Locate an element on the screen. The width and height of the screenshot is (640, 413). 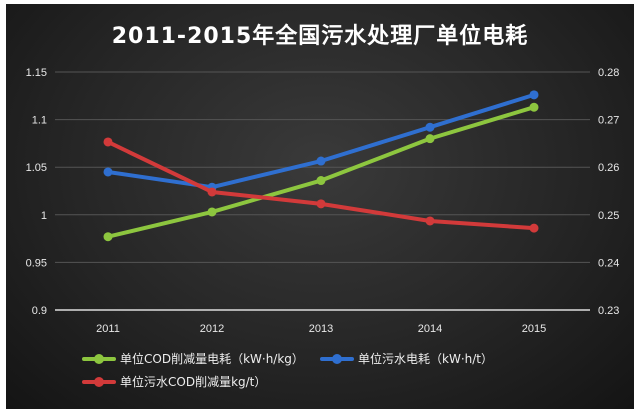
y-left-tick-label: 1 is located at coordinates (44, 216).